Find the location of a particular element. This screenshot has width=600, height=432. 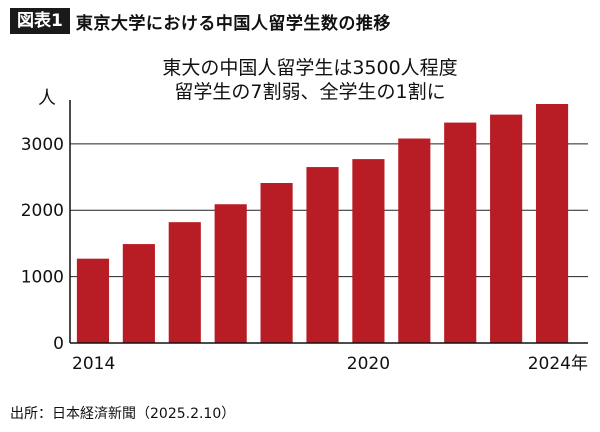

y-tick-label: 2000 is located at coordinates (42, 211).